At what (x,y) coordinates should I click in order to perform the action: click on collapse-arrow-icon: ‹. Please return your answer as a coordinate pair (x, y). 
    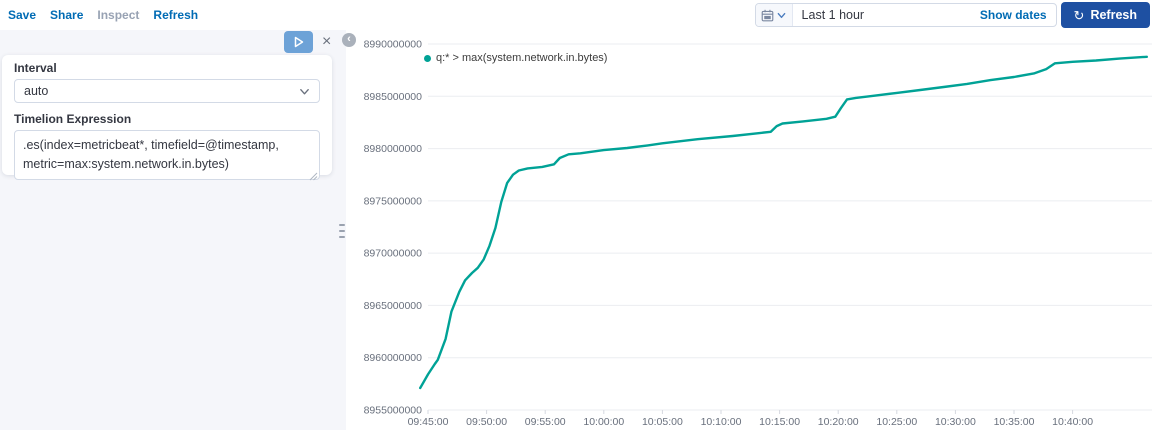
    Looking at the image, I should click on (349, 38).